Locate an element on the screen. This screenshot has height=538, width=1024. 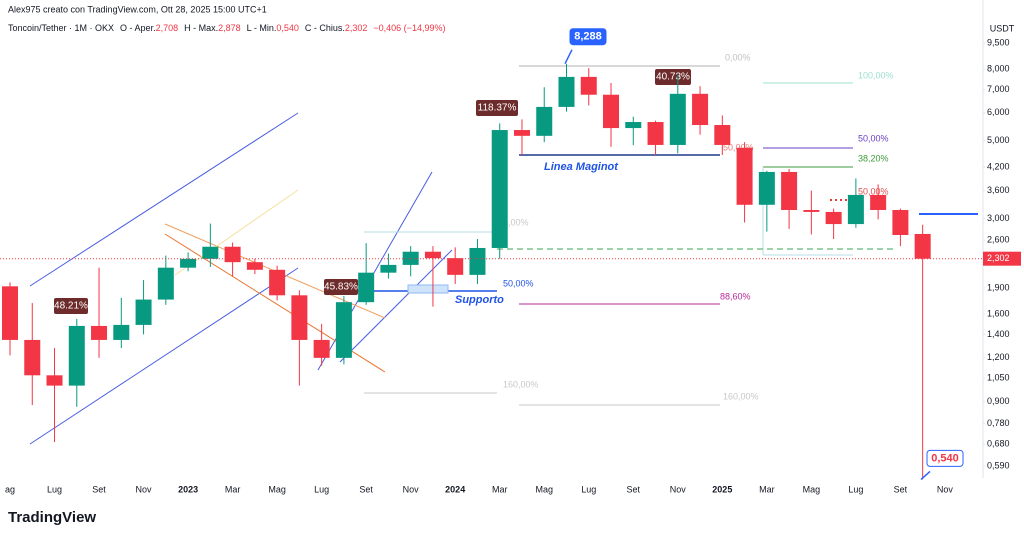
y-tick-label: 1,200 is located at coordinates (998, 357).